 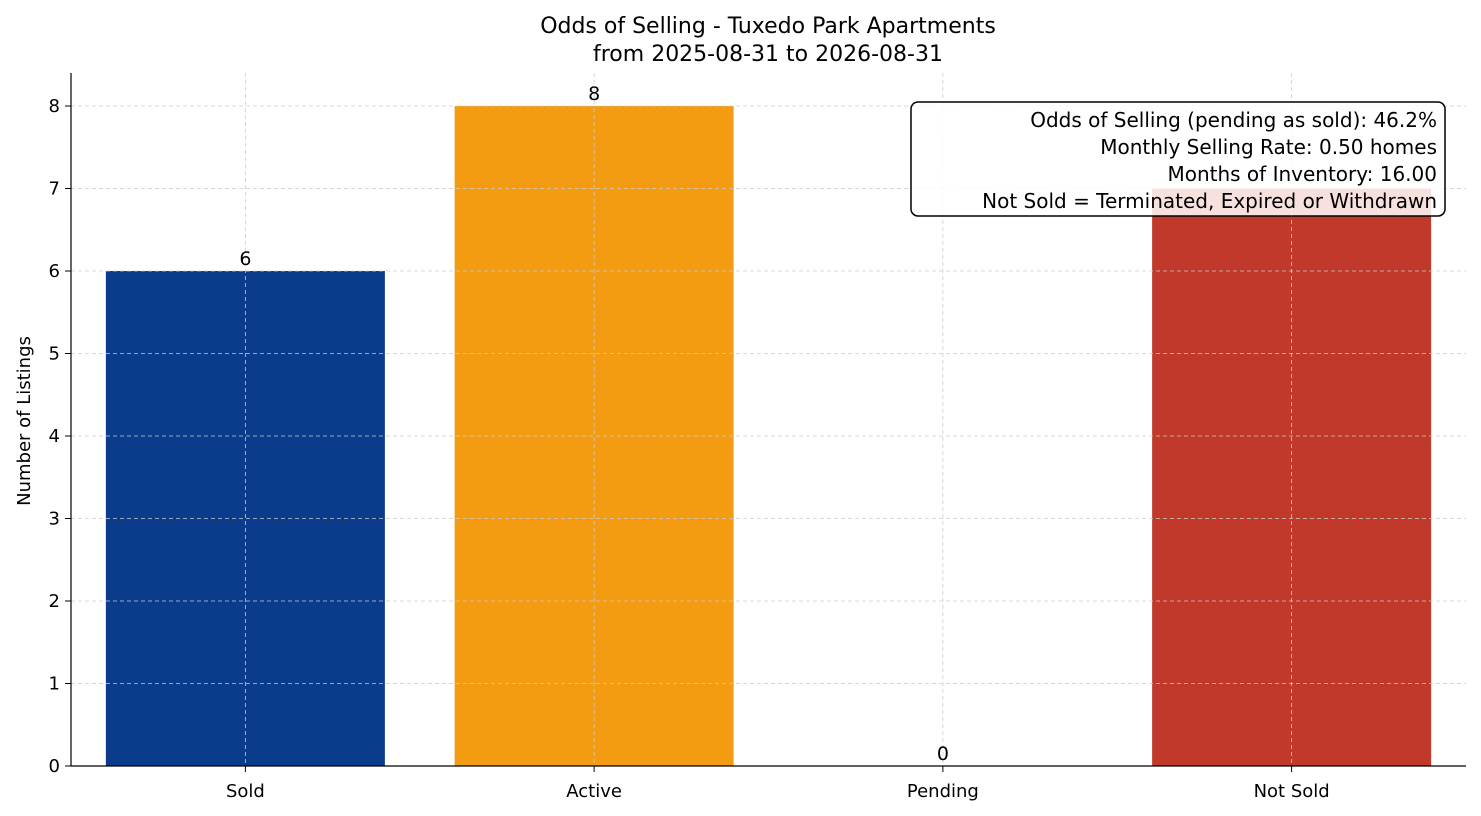 What do you see at coordinates (245, 259) in the screenshot?
I see `bar-value-label: 6` at bounding box center [245, 259].